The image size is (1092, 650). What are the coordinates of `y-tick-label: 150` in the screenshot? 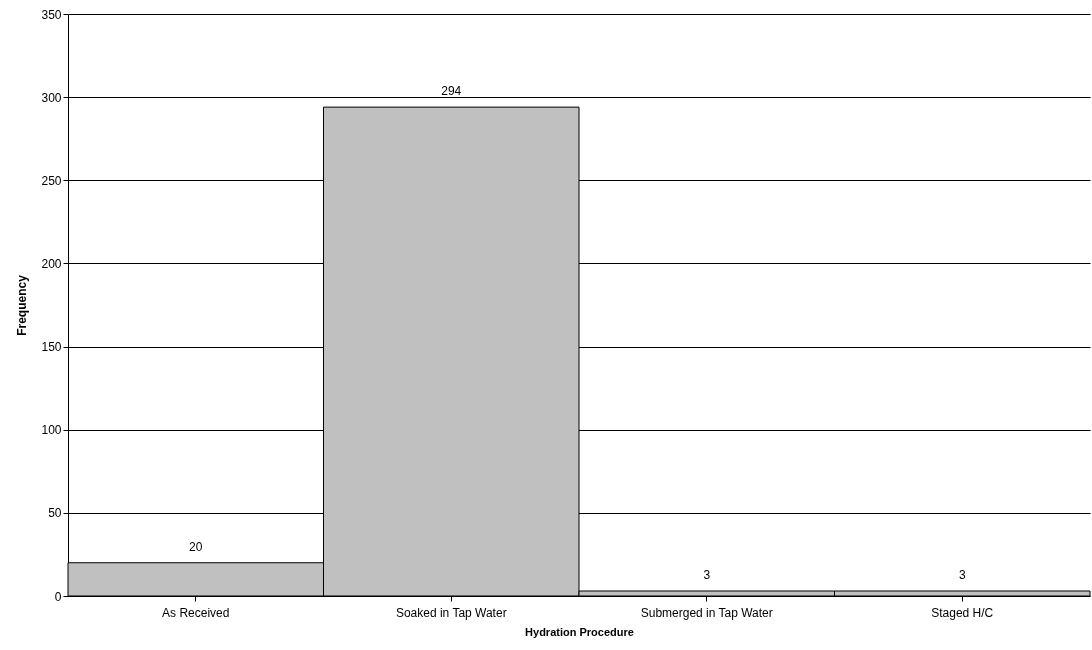 It's located at (51, 347).